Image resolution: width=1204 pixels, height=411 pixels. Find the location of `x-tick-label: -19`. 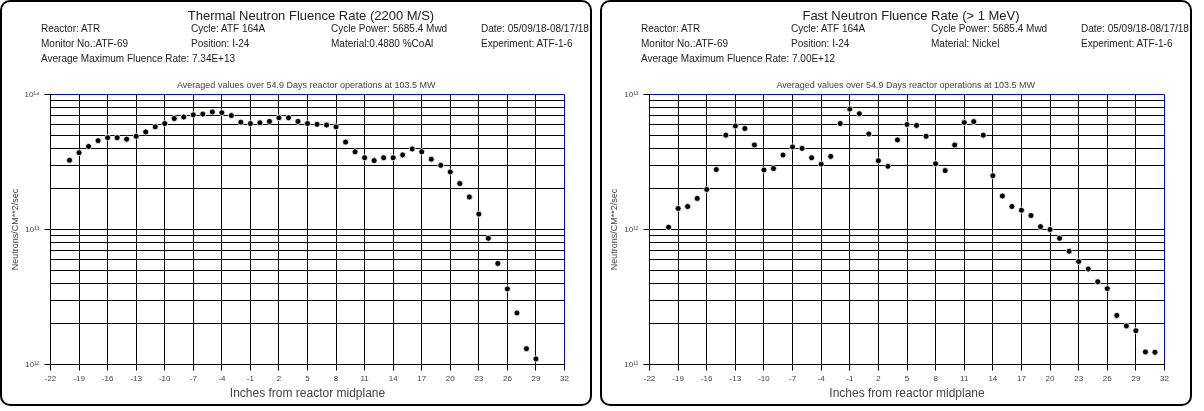

x-tick-label: -19 is located at coordinates (79, 378).